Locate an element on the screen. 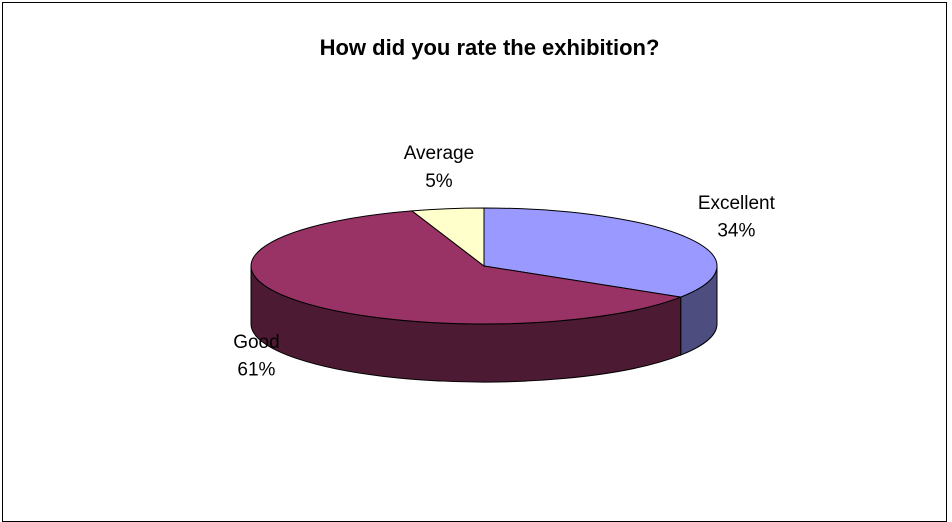  data-label-average: Average 5% is located at coordinates (439, 167).